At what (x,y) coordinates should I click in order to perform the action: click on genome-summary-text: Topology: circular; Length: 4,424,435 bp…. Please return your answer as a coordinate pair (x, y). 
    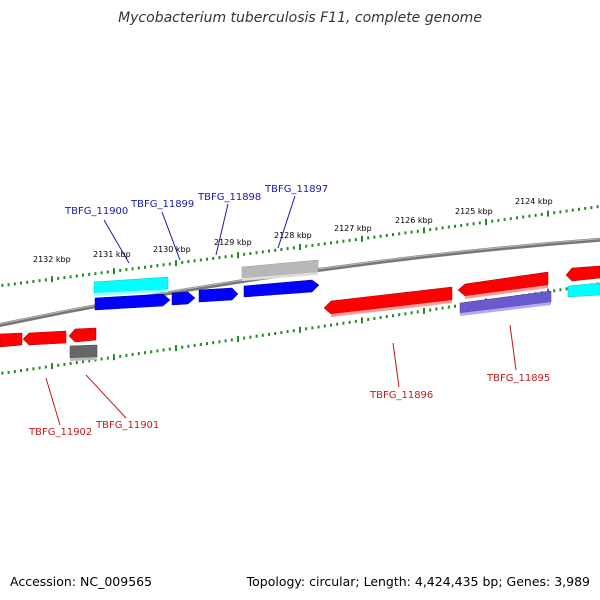
    Looking at the image, I should click on (418, 581).